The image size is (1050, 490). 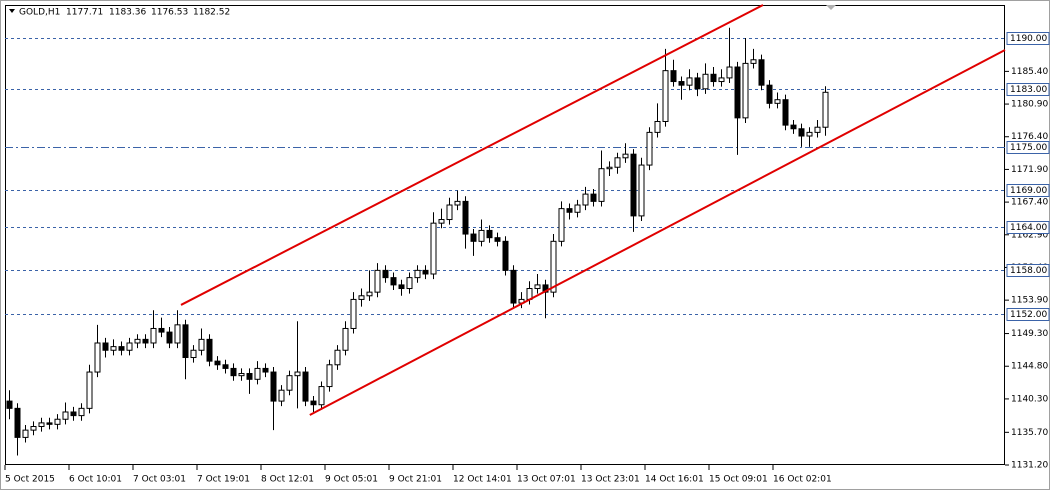 What do you see at coordinates (1029, 466) in the screenshot?
I see `y-tick-label: 1131.20` at bounding box center [1029, 466].